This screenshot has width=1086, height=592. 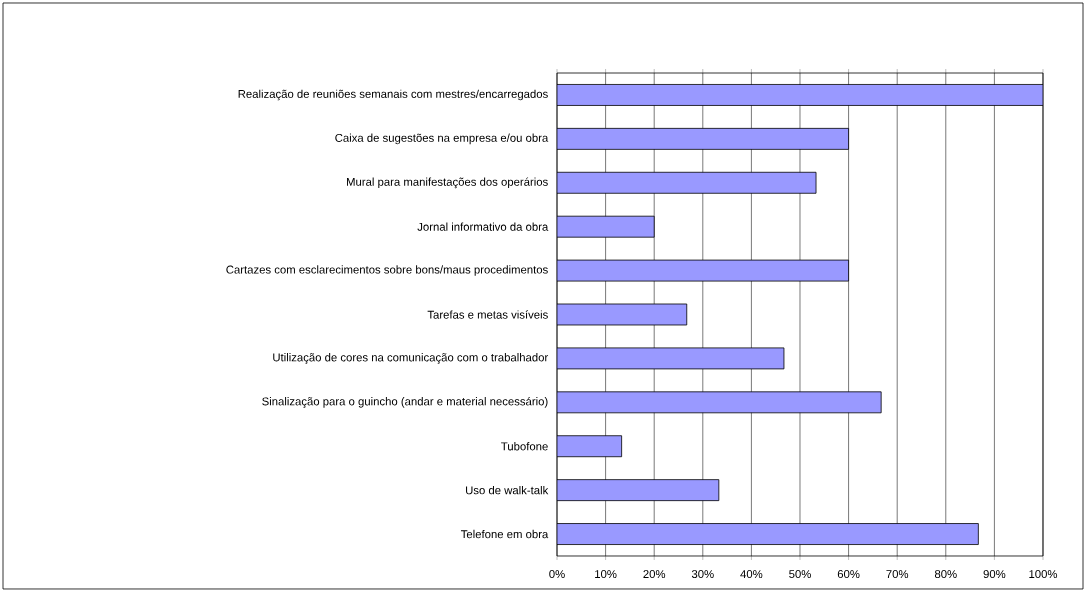 What do you see at coordinates (405, 402) in the screenshot?
I see `y-tick-label: Sinalização para o guincho (andar e material necessário)` at bounding box center [405, 402].